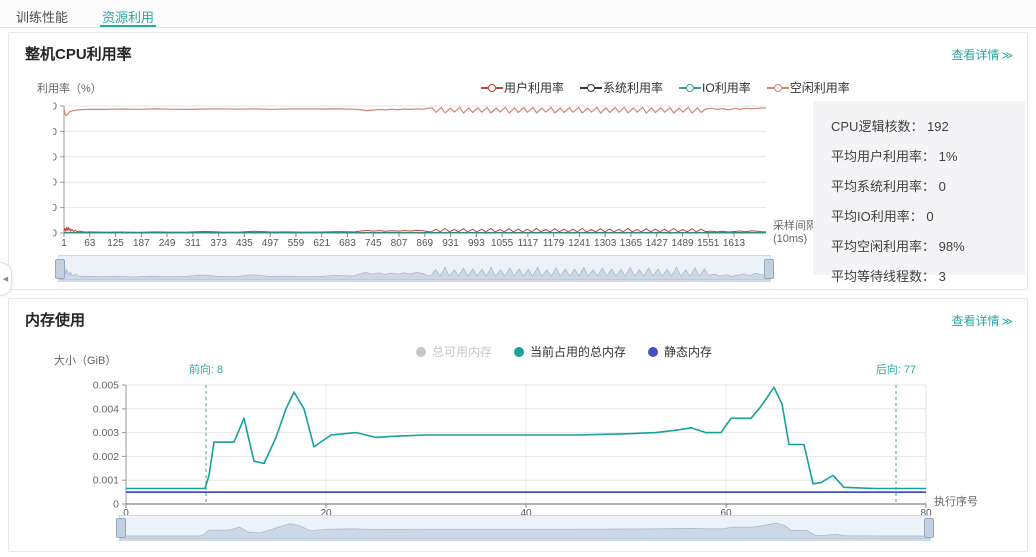 The width and height of the screenshot is (1036, 557). I want to click on svg-text: 1055, so click(502, 243).